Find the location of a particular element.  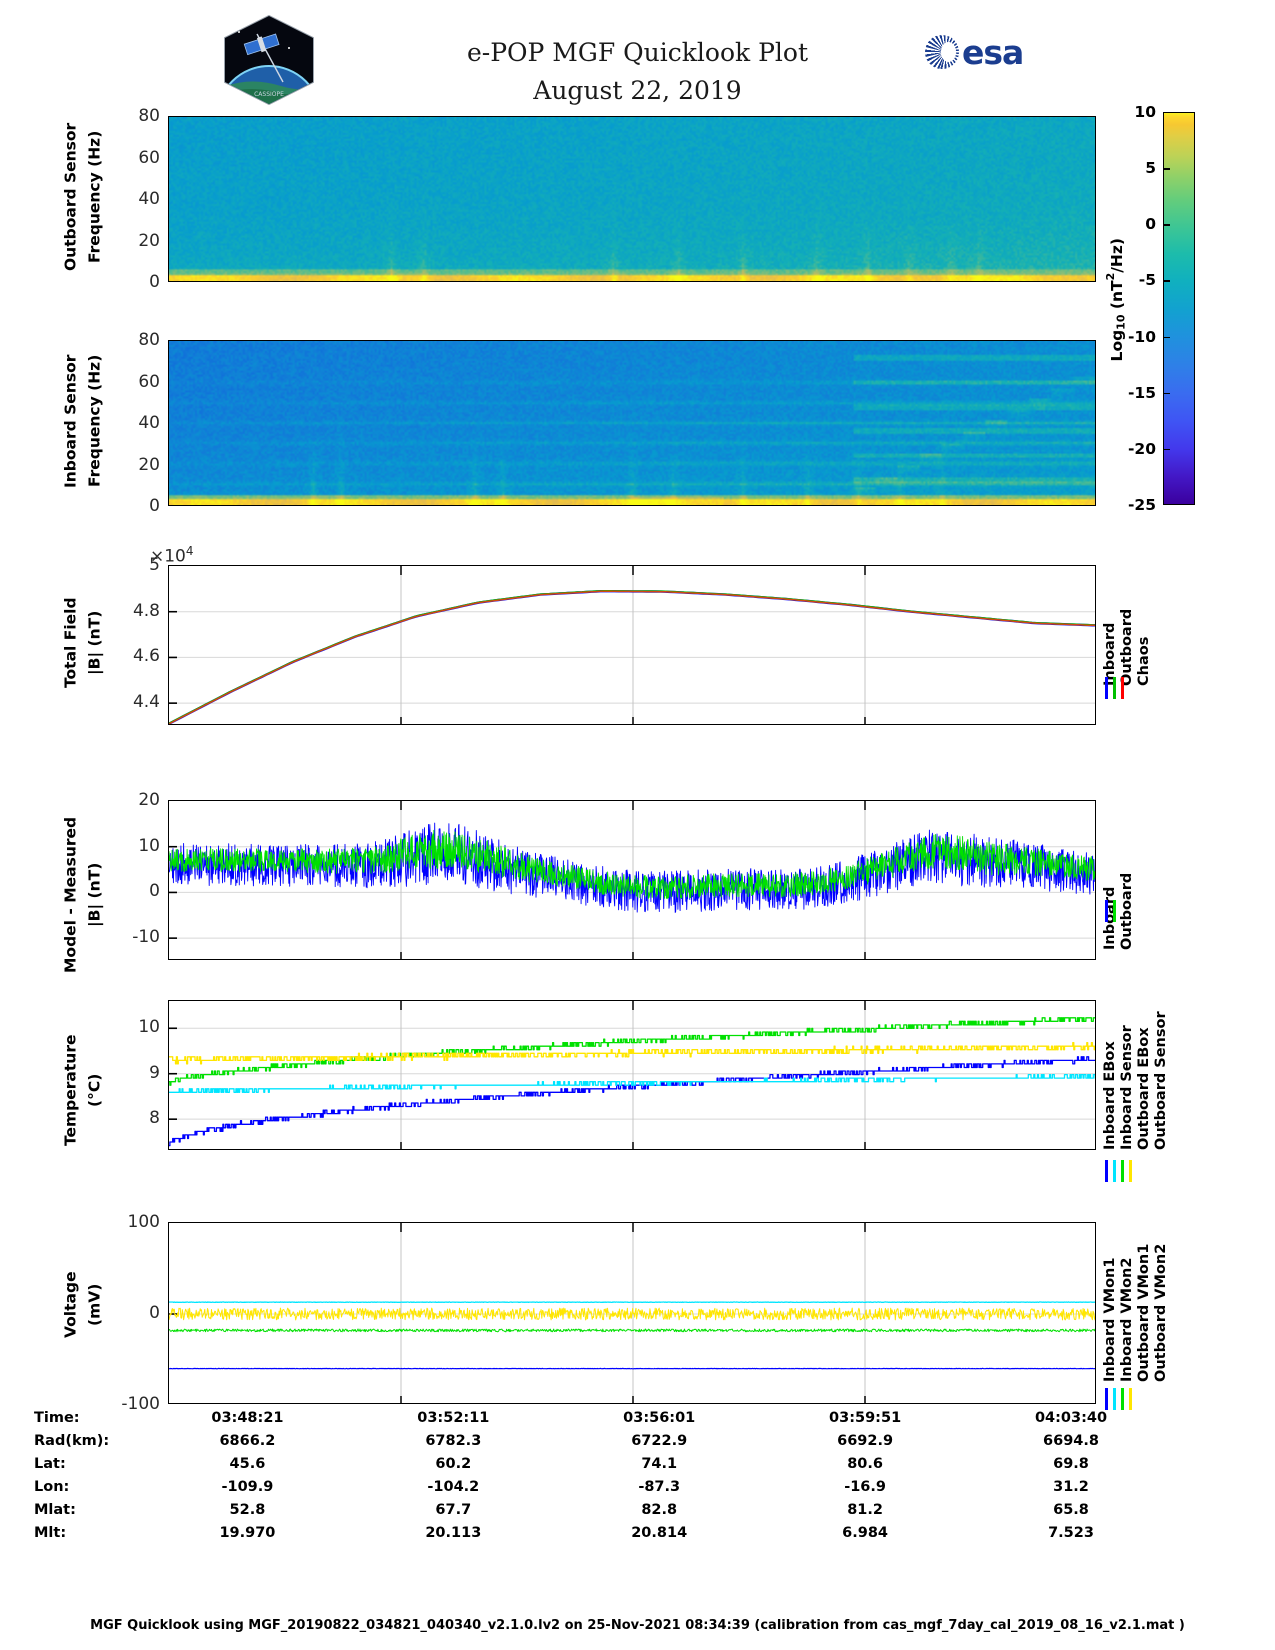

swatch-outboard is located at coordinates (1114, 688).